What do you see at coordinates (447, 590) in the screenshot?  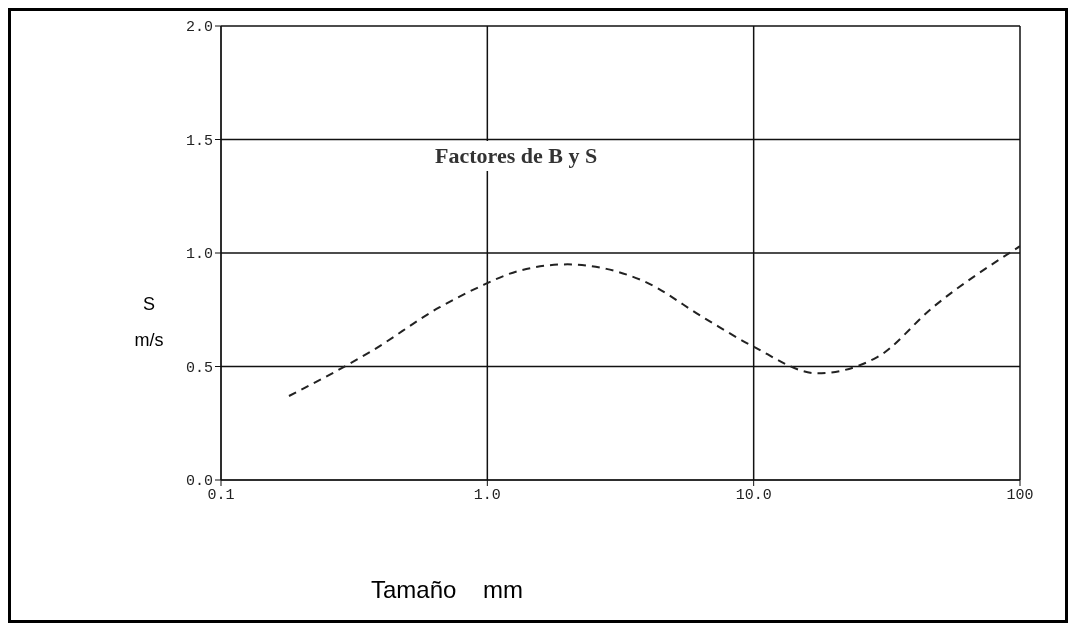 I see `x-axis-title: Tamaño mm` at bounding box center [447, 590].